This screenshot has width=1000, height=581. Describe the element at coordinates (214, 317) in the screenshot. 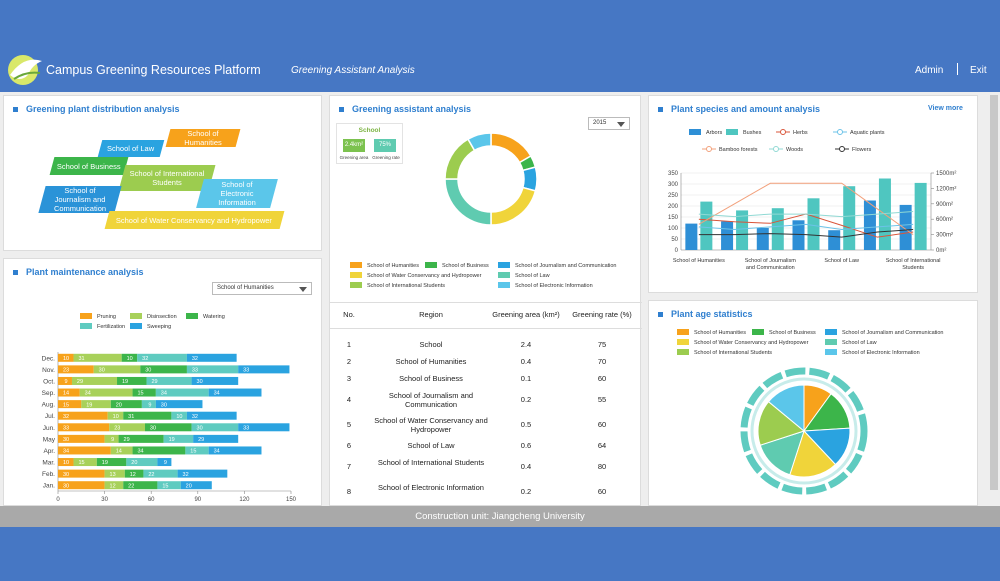

I see `legend-label: Watering` at that location.